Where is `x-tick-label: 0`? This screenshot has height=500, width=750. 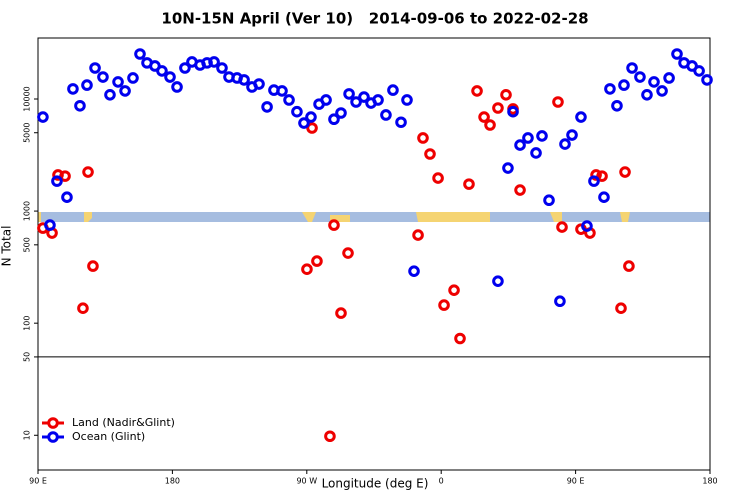
x-tick-label: 0 is located at coordinates (441, 481).